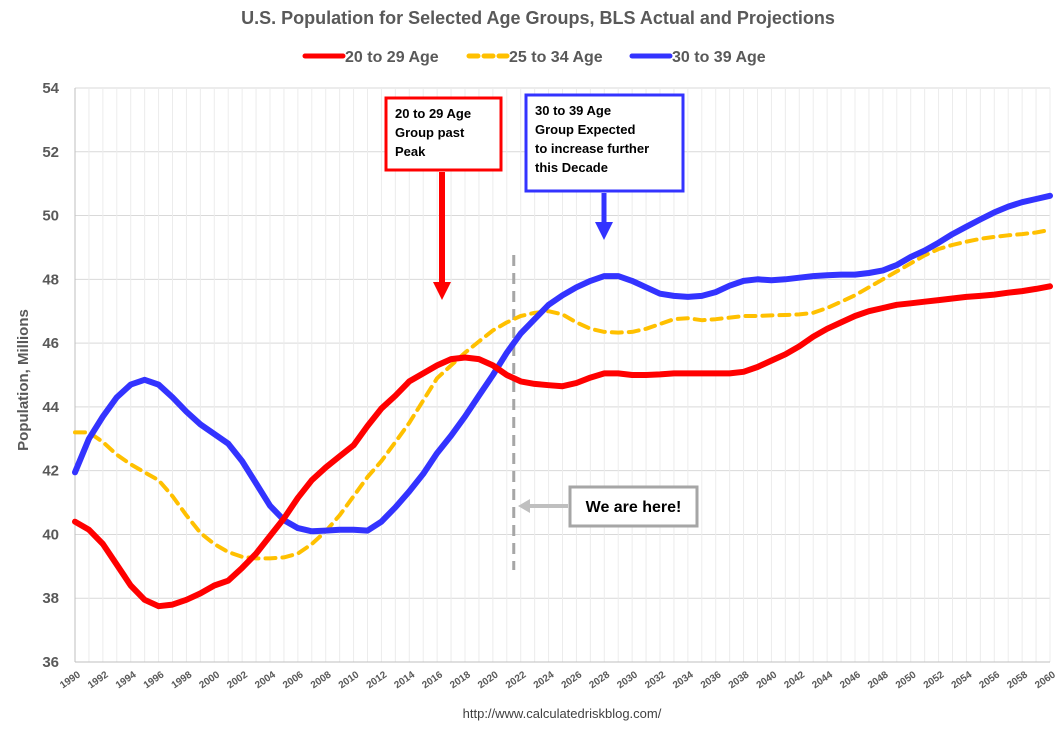 The image size is (1063, 729). I want to click on x-tick-label: 2000, so click(209, 680).